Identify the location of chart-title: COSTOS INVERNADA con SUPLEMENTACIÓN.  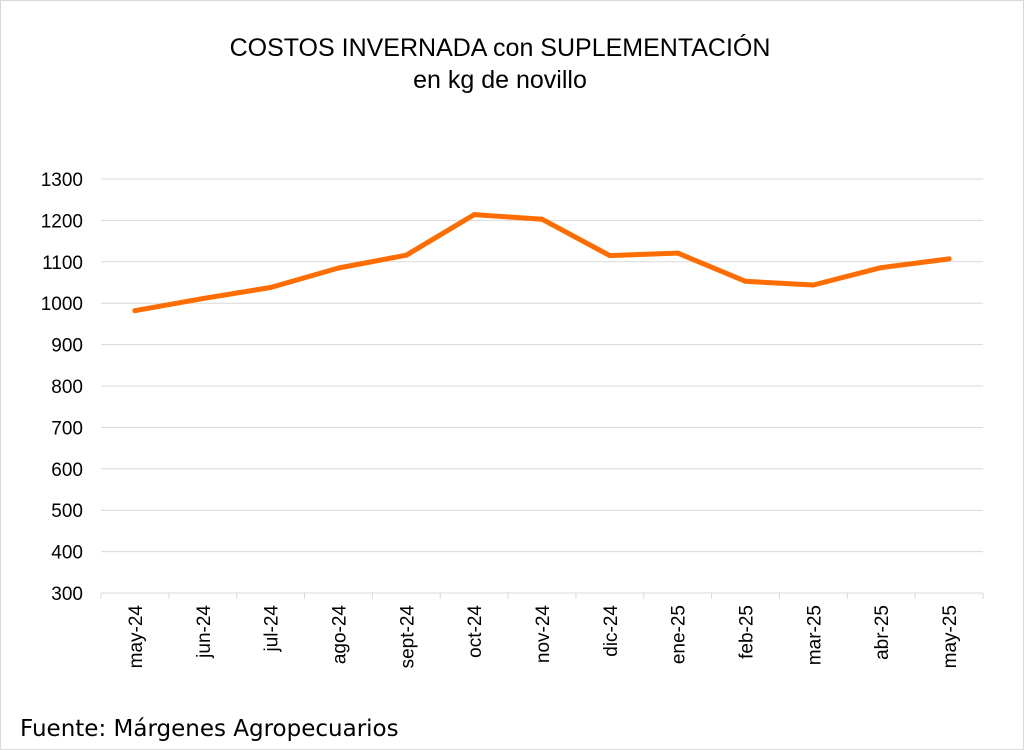
(500, 48).